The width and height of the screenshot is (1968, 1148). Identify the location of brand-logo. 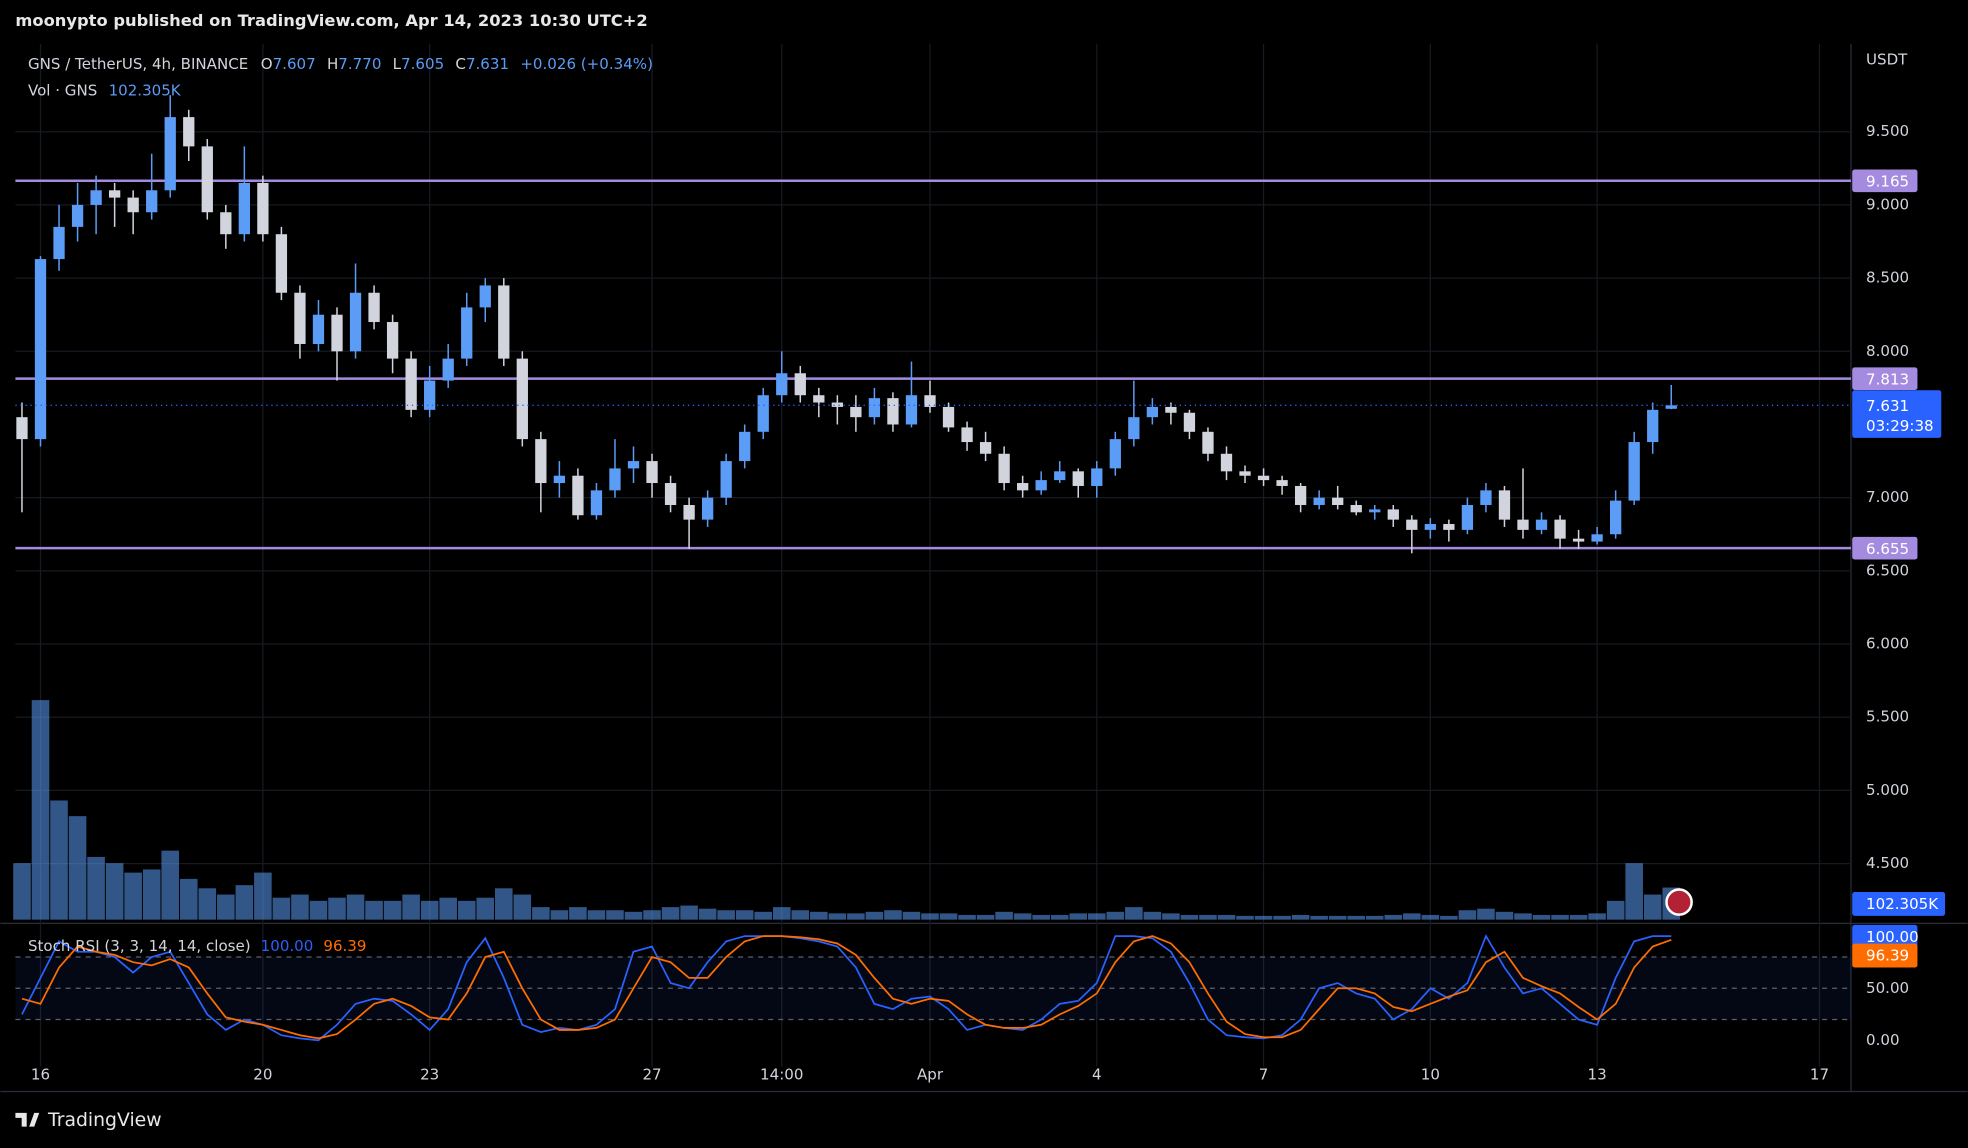
(27, 1119).